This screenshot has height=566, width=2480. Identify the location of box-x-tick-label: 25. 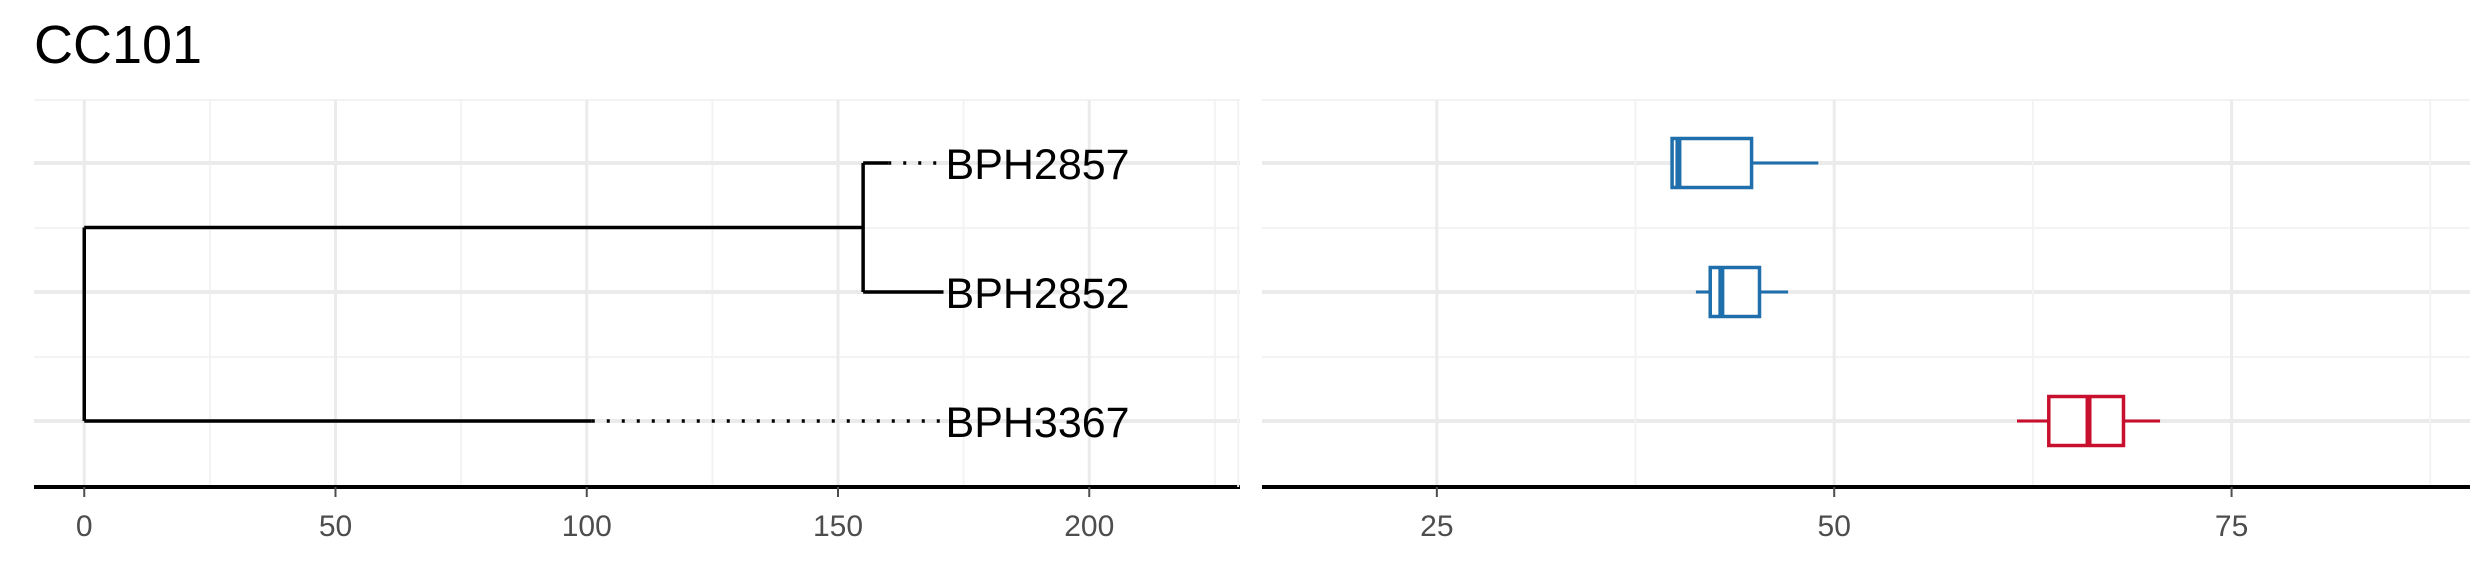
(1436, 526).